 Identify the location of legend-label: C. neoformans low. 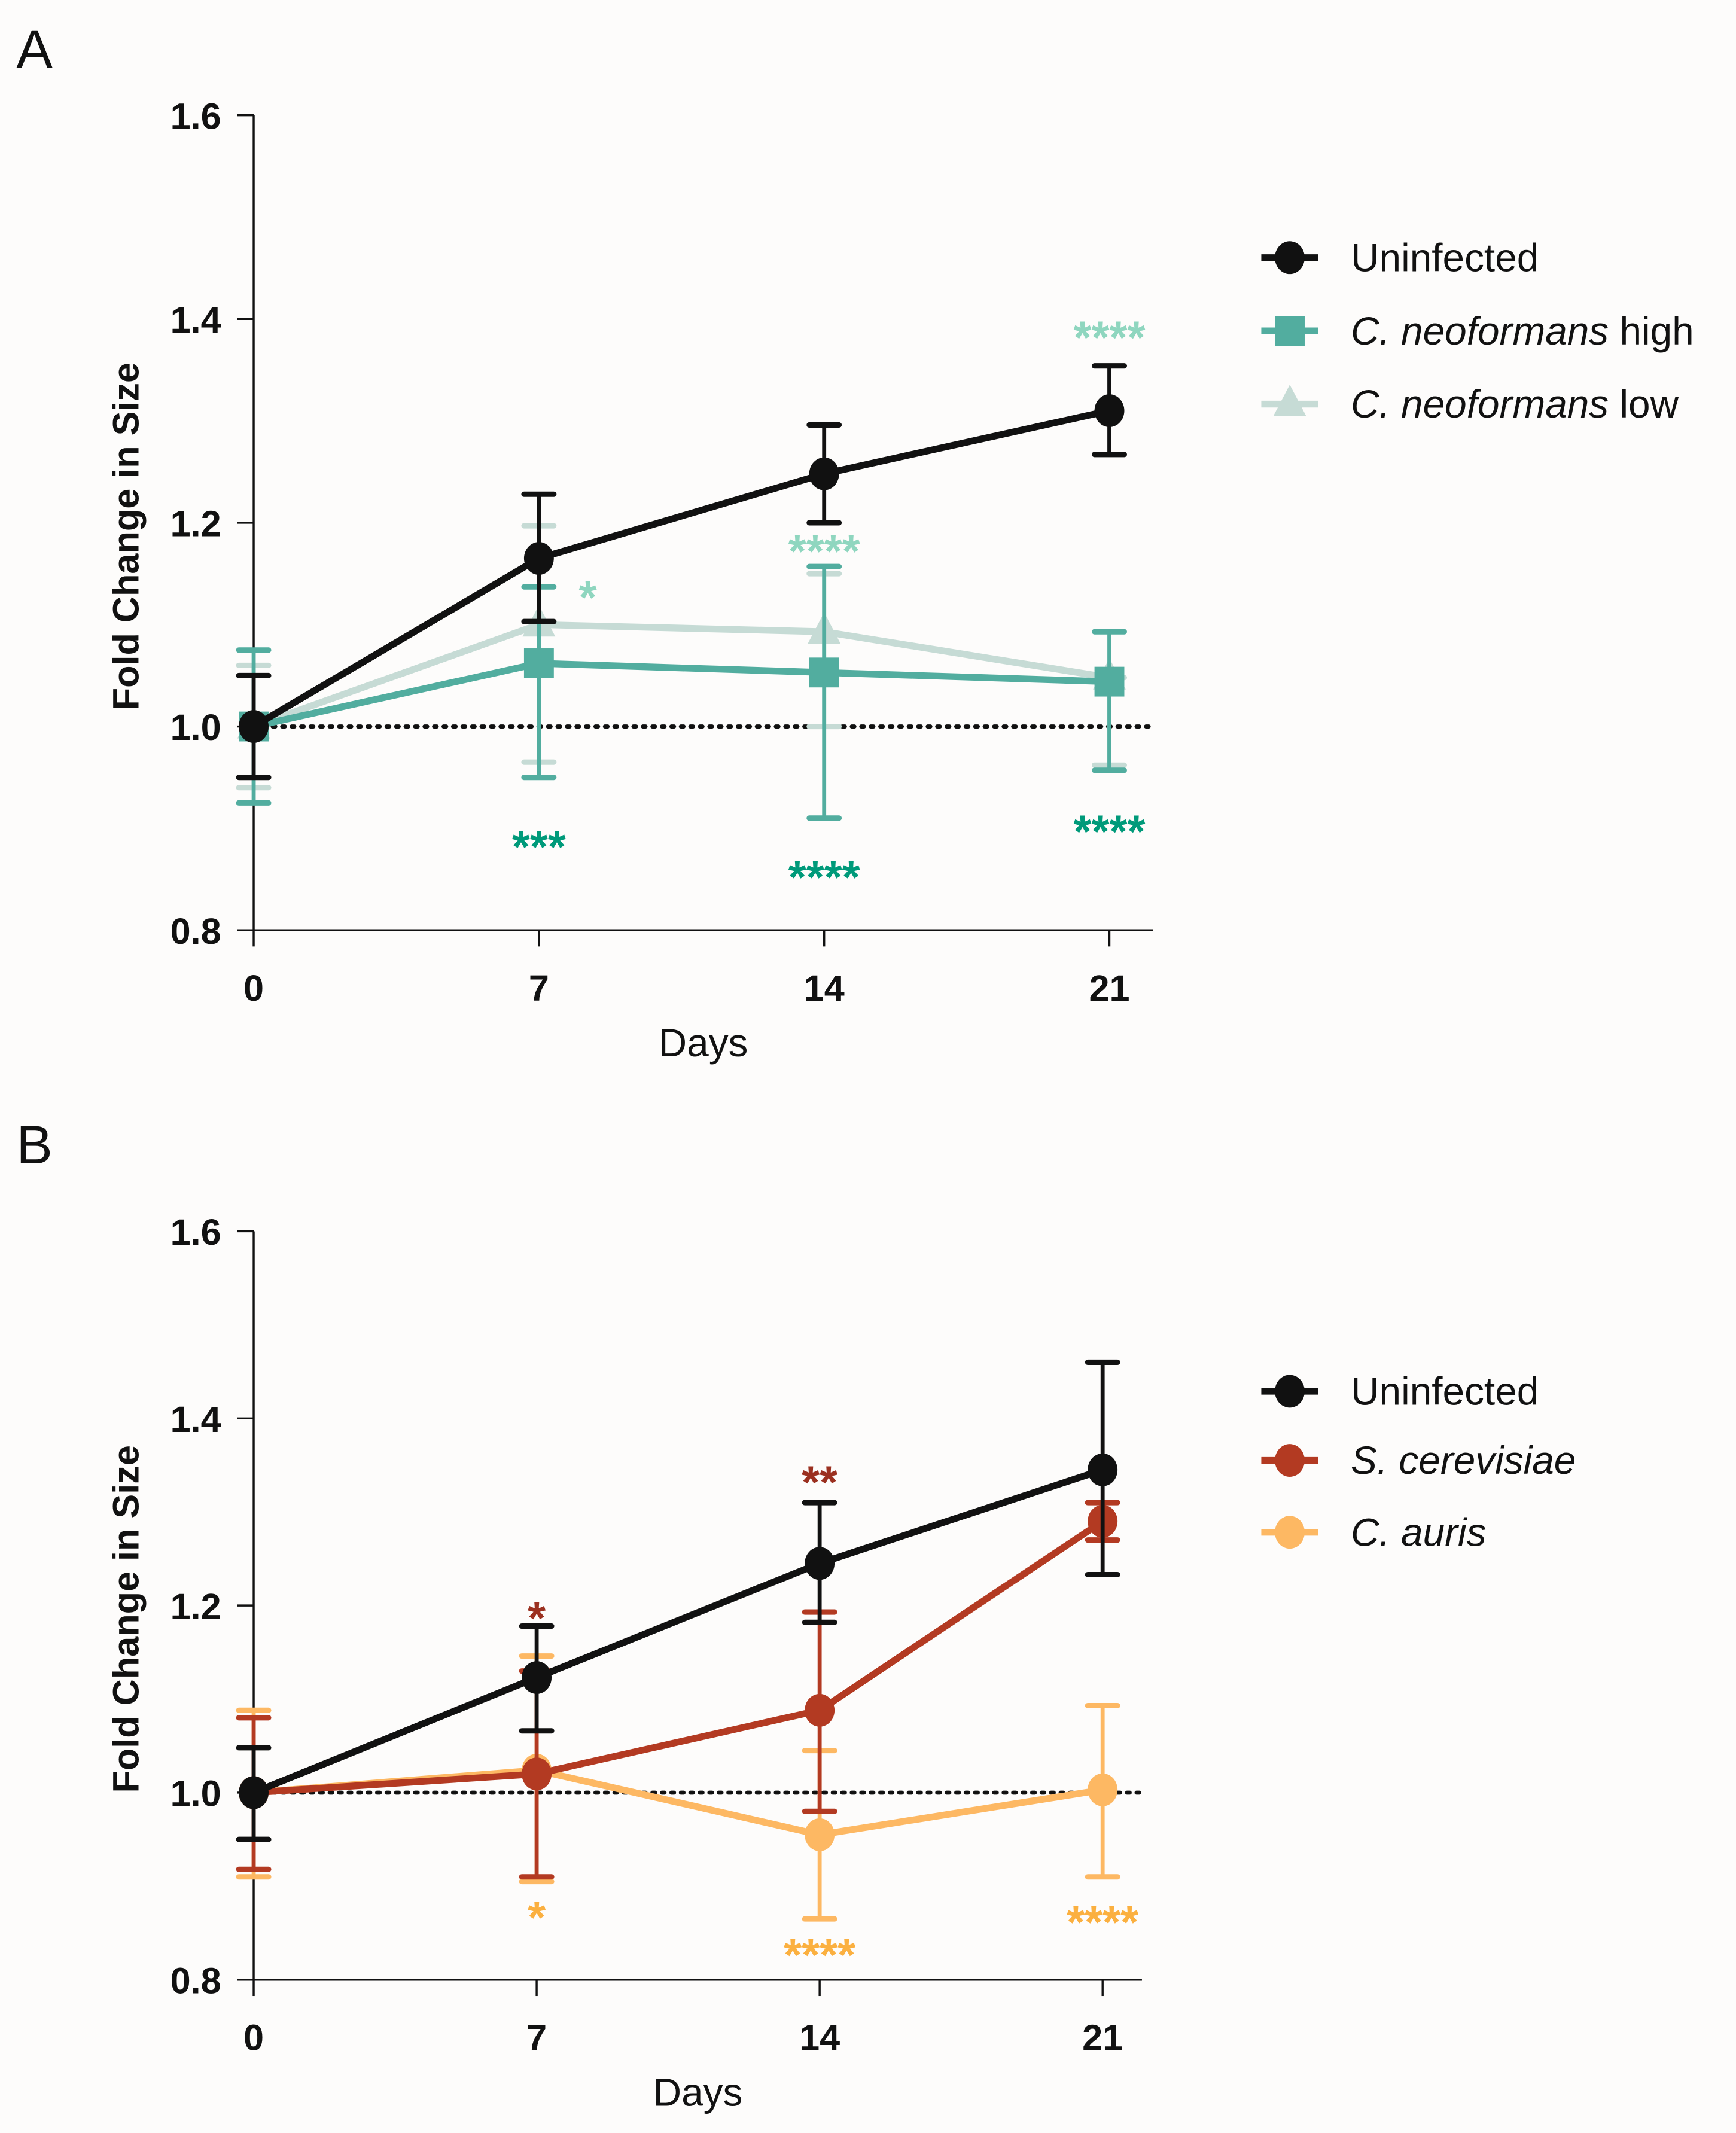
(1515, 404).